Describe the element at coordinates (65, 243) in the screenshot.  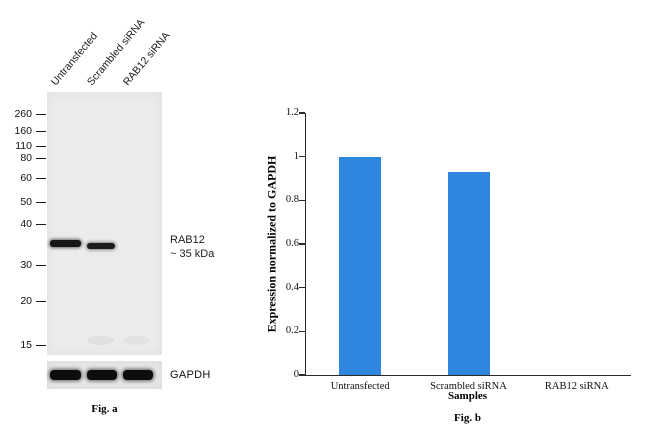
I see `rab12-band-lane1` at that location.